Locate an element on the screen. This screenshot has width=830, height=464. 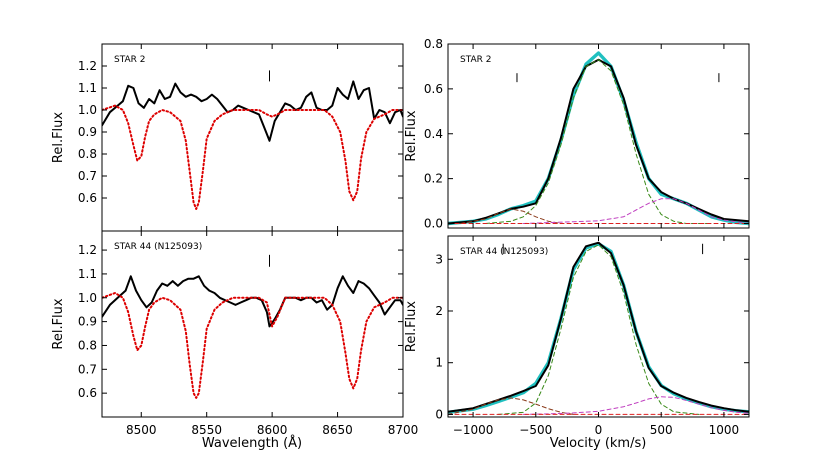
x-tick-label: −500 is located at coordinates (535, 430).